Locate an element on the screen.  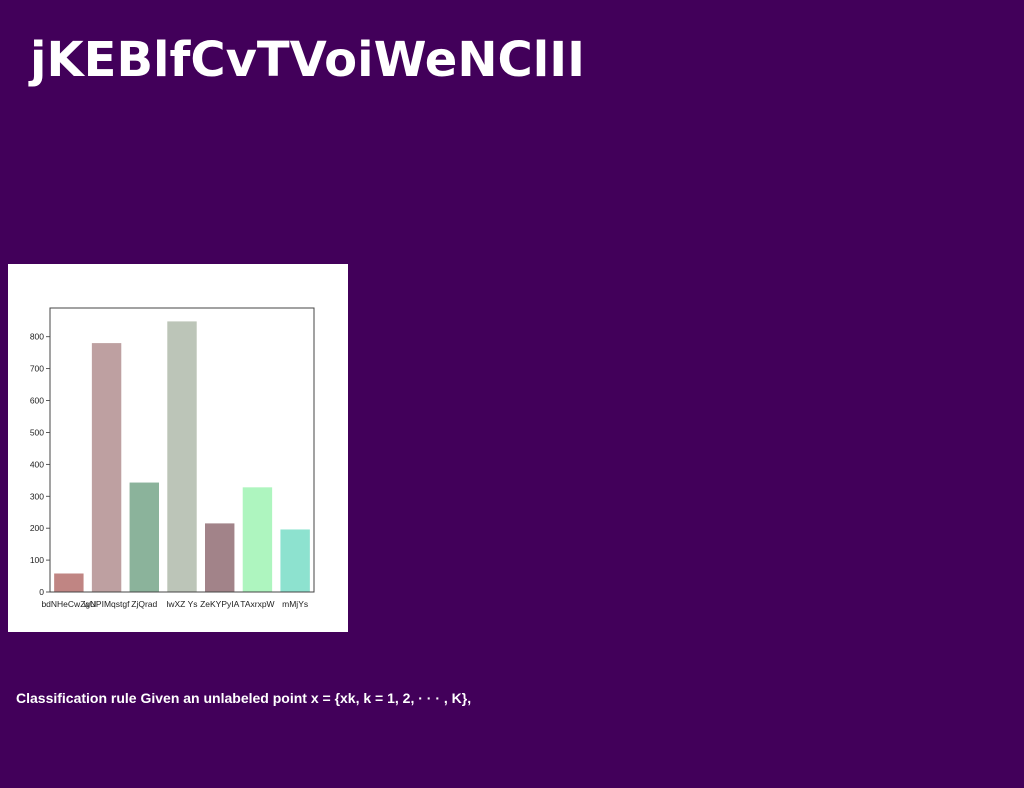
plot-frame is located at coordinates (182, 450).